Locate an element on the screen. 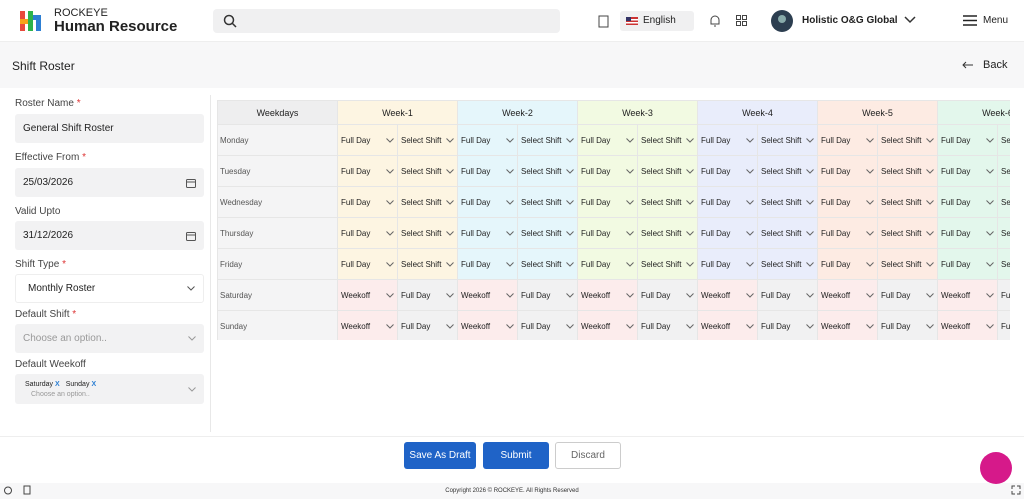  input: Choose an option.. is located at coordinates (109, 338).